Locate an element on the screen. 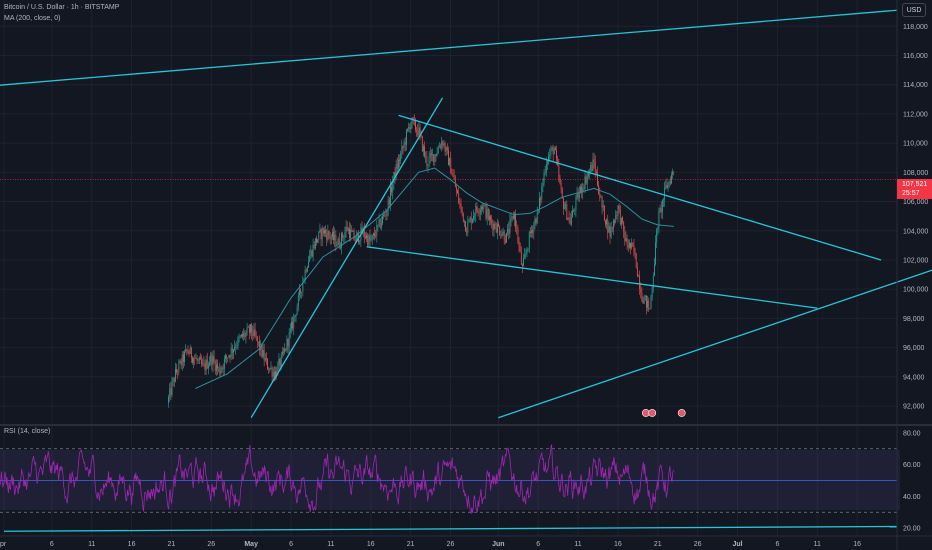 The width and height of the screenshot is (932, 550). rsi-trendline is located at coordinates (450, 528).